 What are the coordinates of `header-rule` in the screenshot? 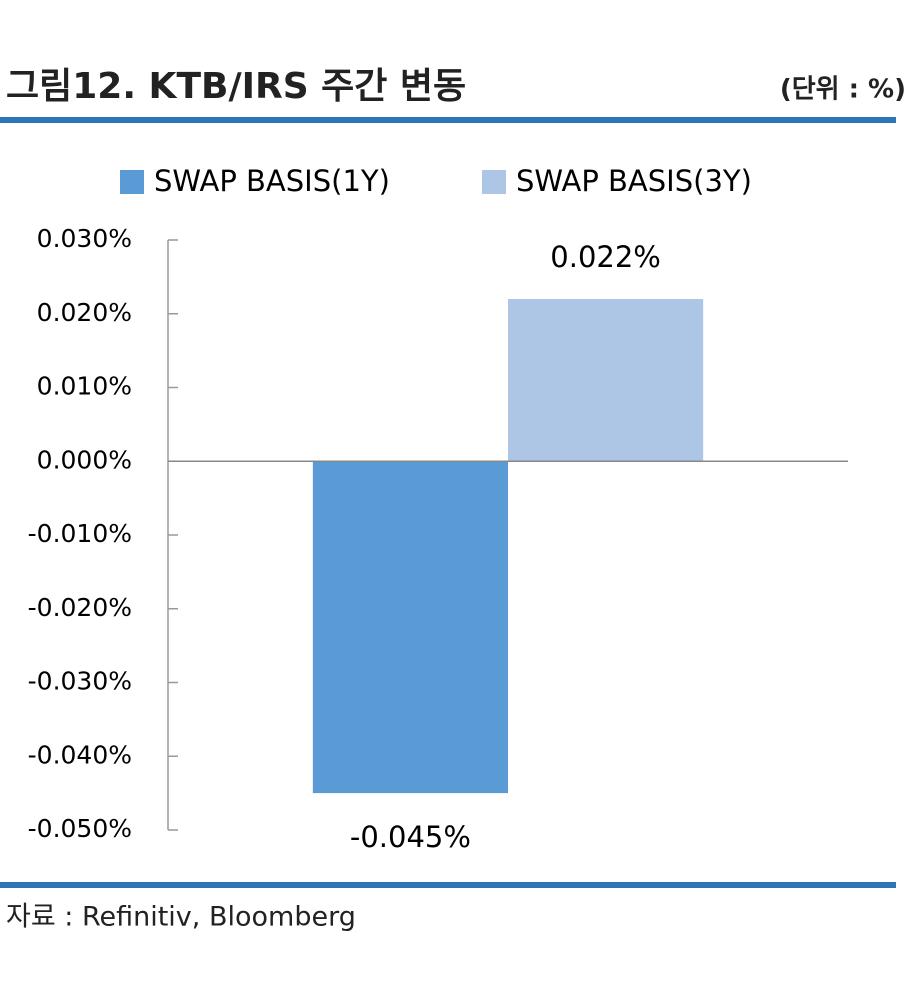 It's located at (448, 120).